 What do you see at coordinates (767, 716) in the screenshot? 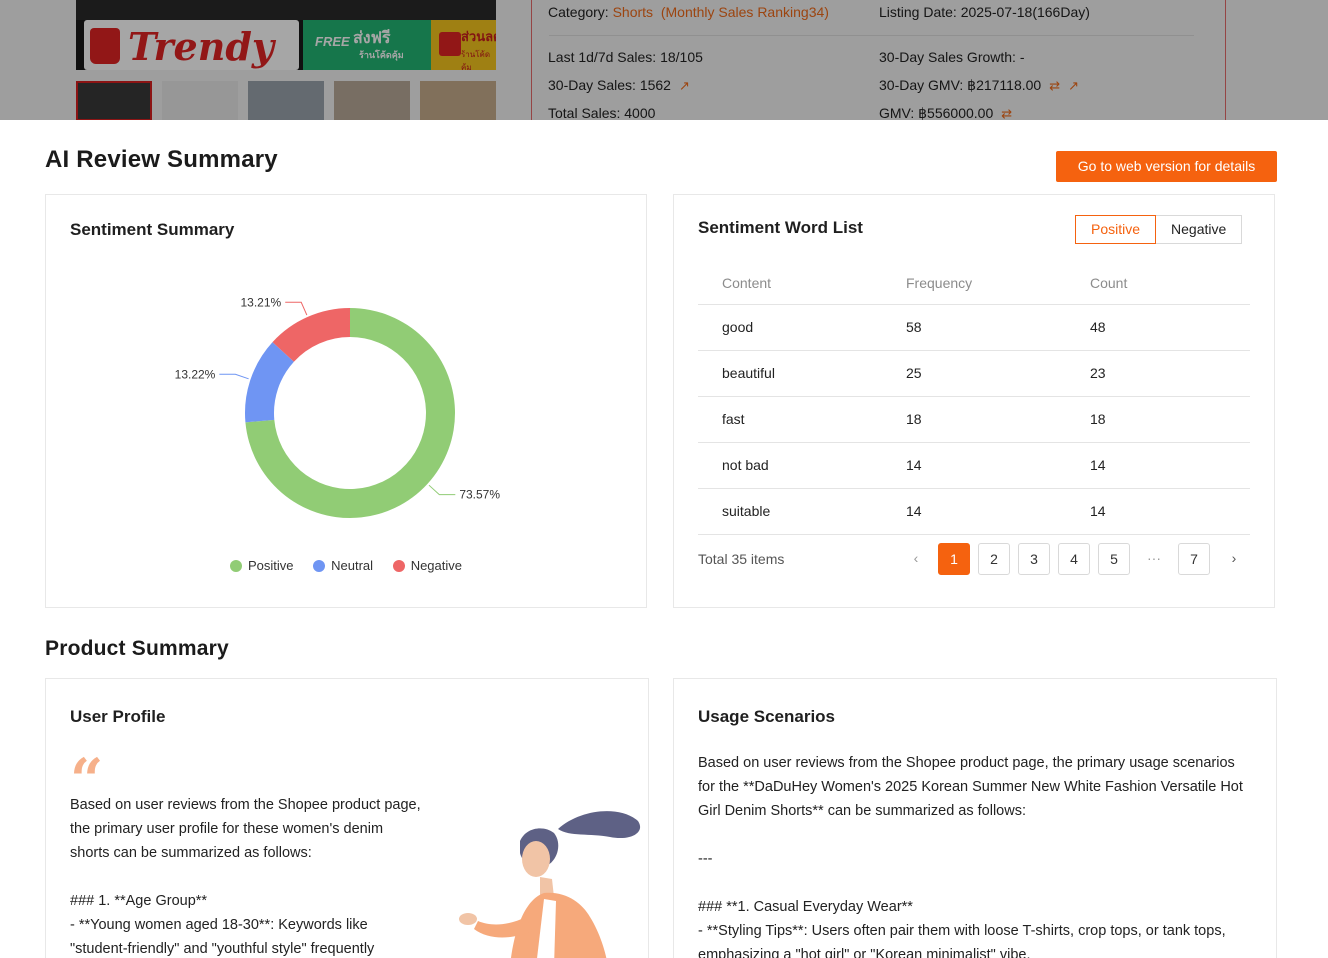
I see `usage-scenarios-title: Usage Scenarios` at bounding box center [767, 716].